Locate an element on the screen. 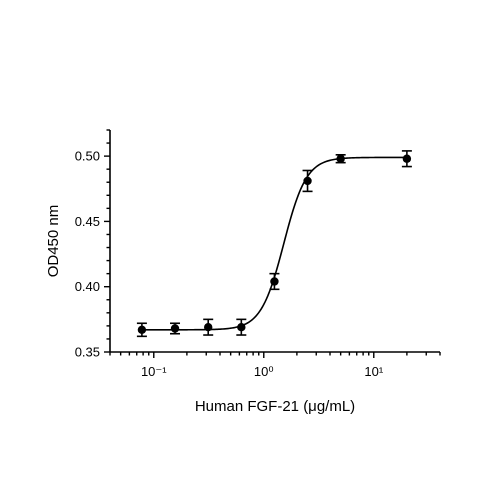 The width and height of the screenshot is (500, 500). y-axis: 0.35 0.40 0.45 0.50 is located at coordinates (93, 244).